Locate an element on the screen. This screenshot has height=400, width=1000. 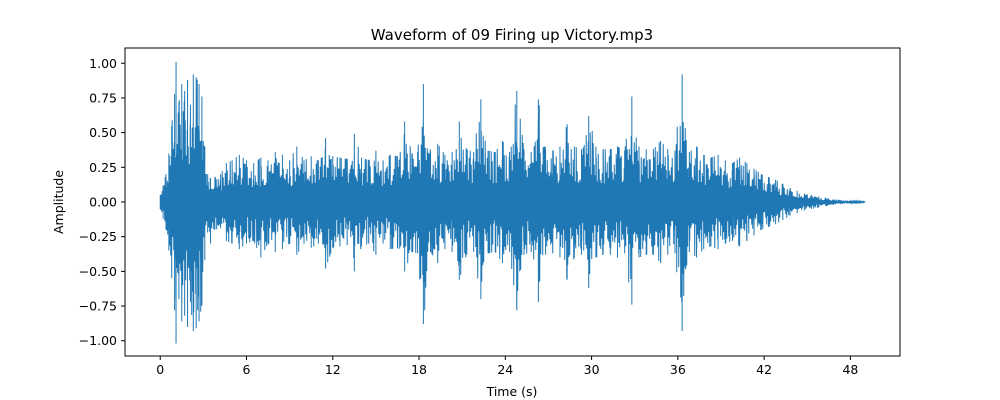
x-tick-label: 48 is located at coordinates (850, 369).